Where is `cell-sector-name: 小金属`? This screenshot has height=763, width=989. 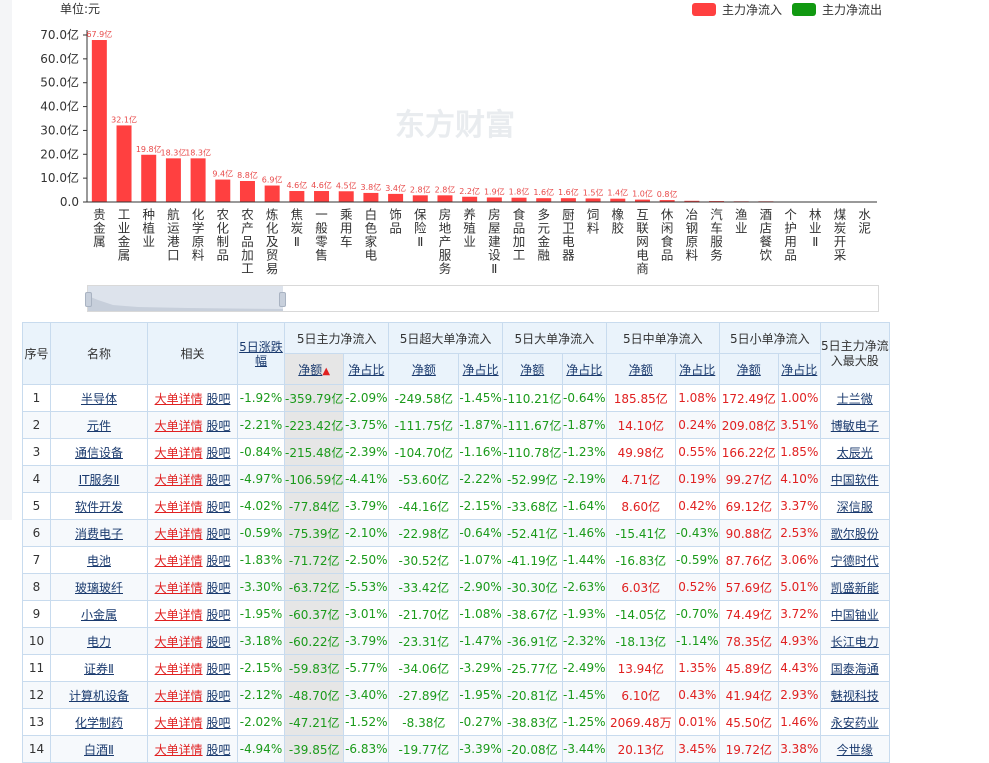 cell-sector-name: 小金属 is located at coordinates (99, 614).